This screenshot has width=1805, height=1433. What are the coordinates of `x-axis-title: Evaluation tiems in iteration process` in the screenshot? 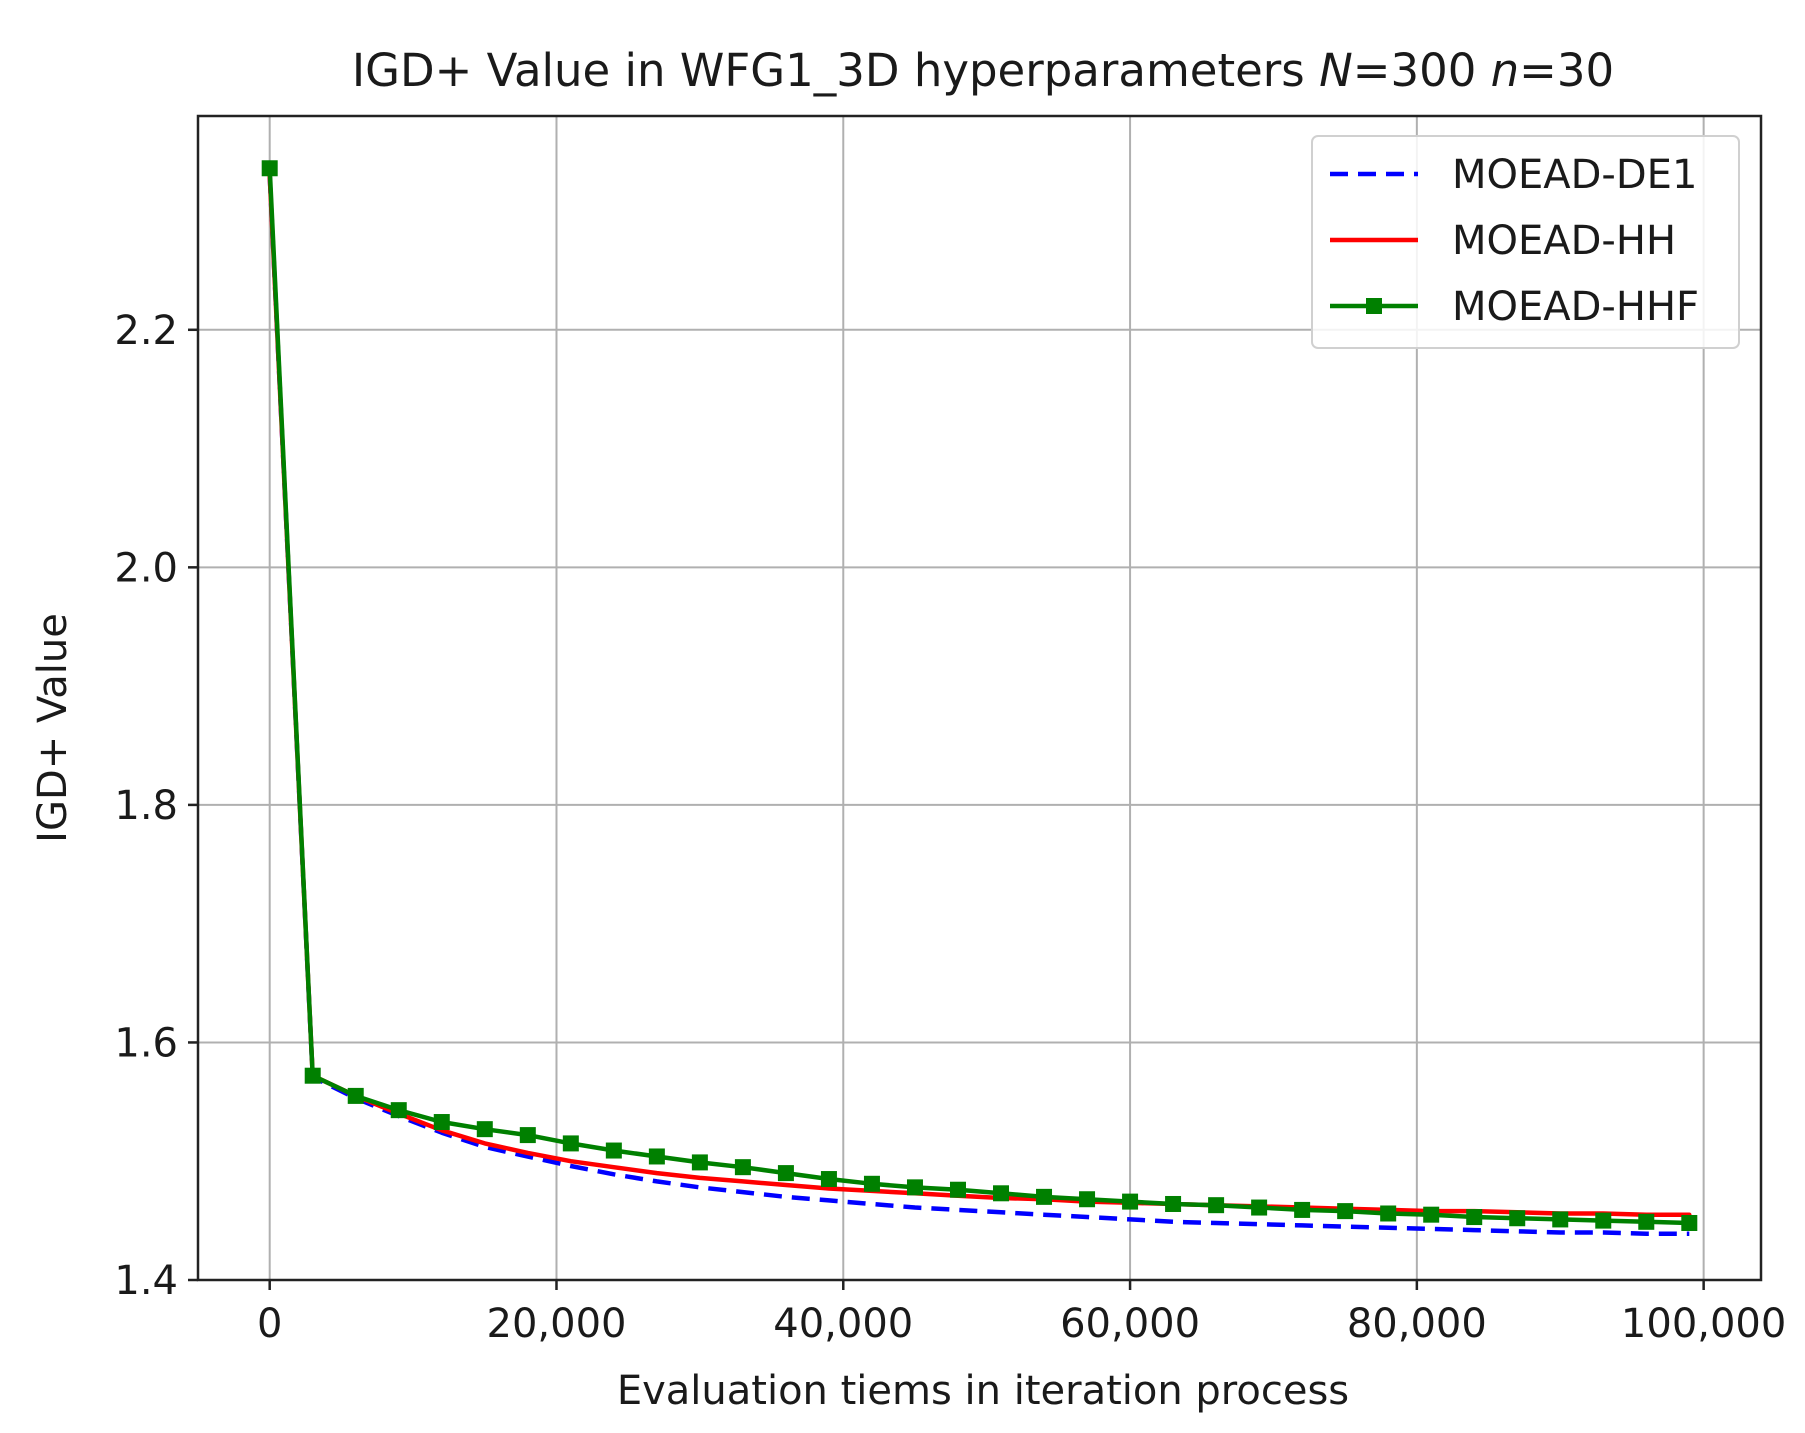 It's located at (983, 1391).